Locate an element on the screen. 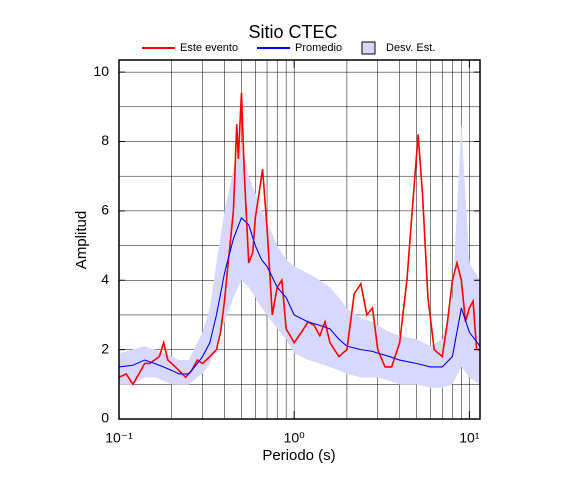 The image size is (586, 480). legend-label: Desv. Est. is located at coordinates (410, 48).